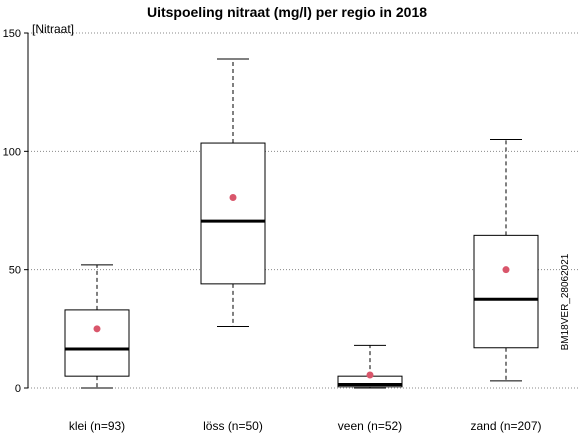  What do you see at coordinates (12, 34) in the screenshot?
I see `y-tick-label: 150` at bounding box center [12, 34].